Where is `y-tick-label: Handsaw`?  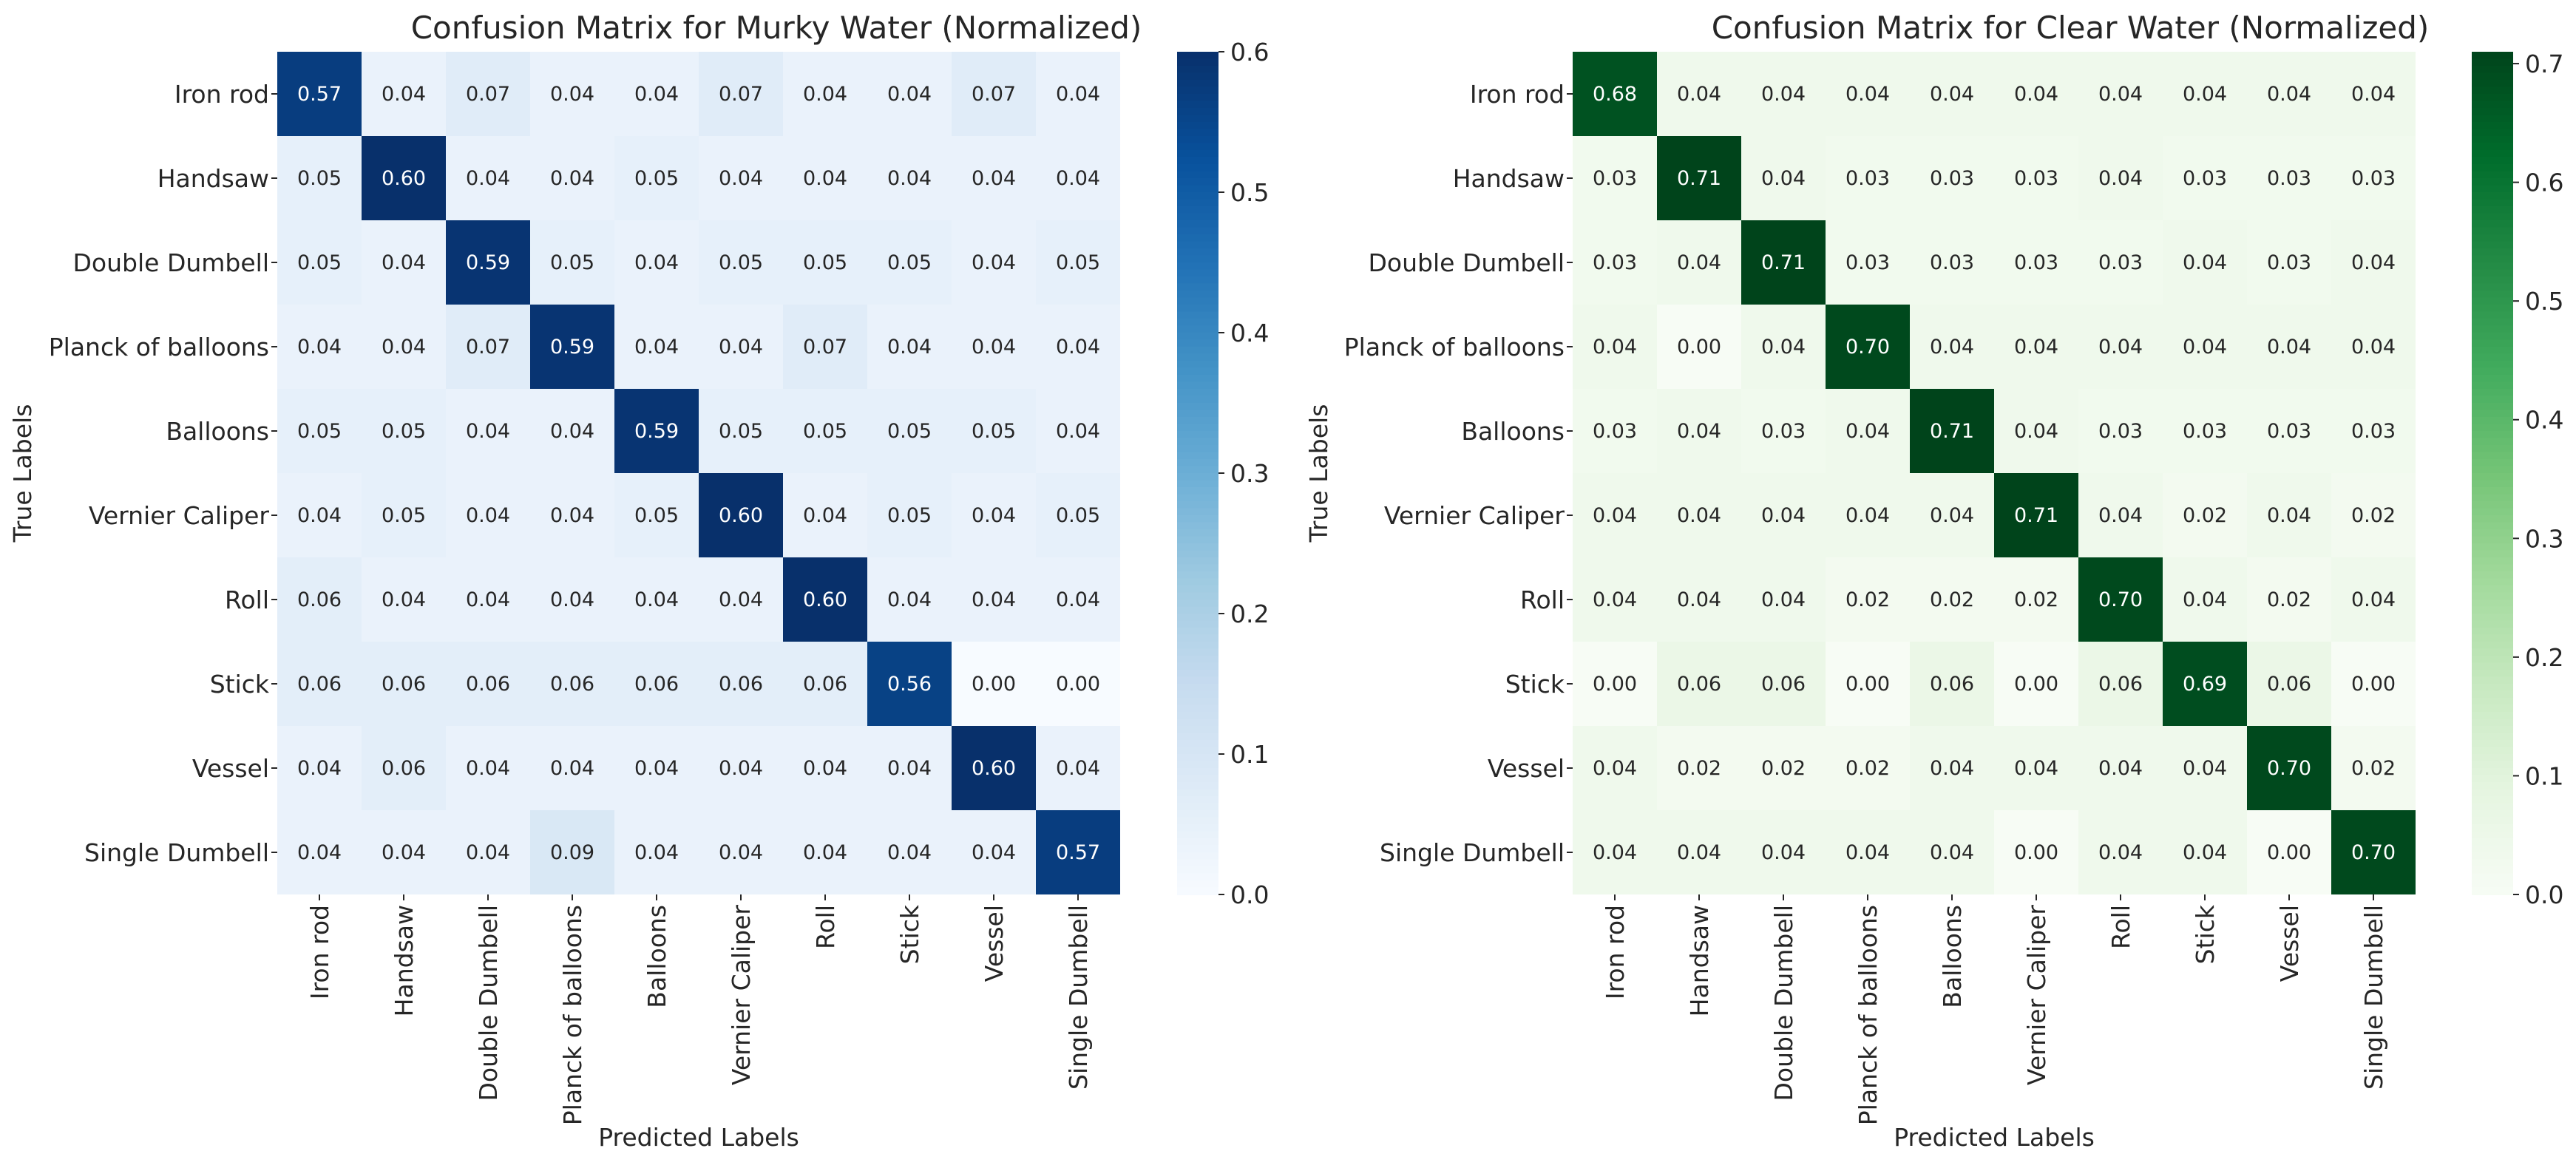
y-tick-label: Handsaw is located at coordinates (1509, 178).